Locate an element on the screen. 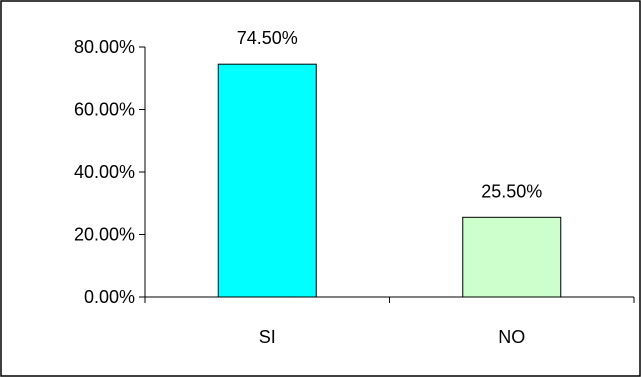 The height and width of the screenshot is (377, 641). y-tick-label: 80.00% is located at coordinates (104, 47).